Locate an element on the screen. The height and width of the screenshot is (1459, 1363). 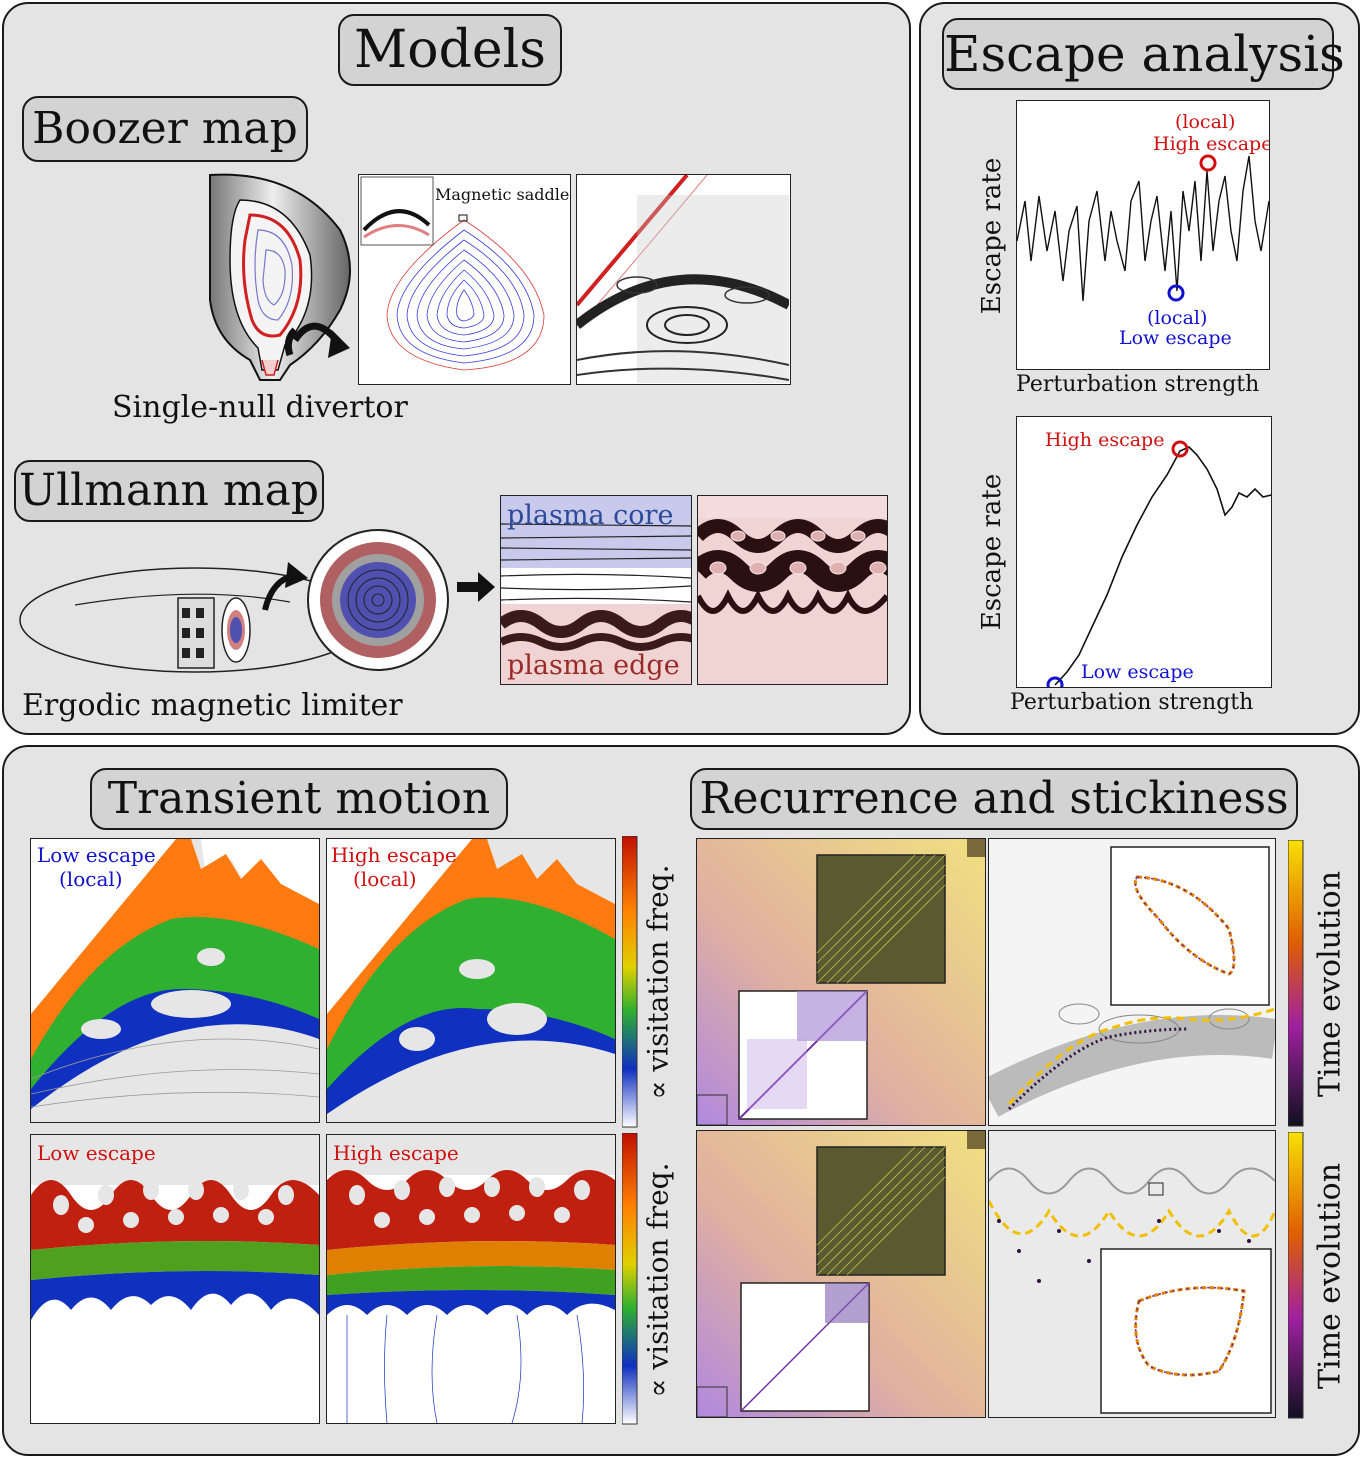
low-escape-local-label: (local) is located at coordinates (1177, 318).